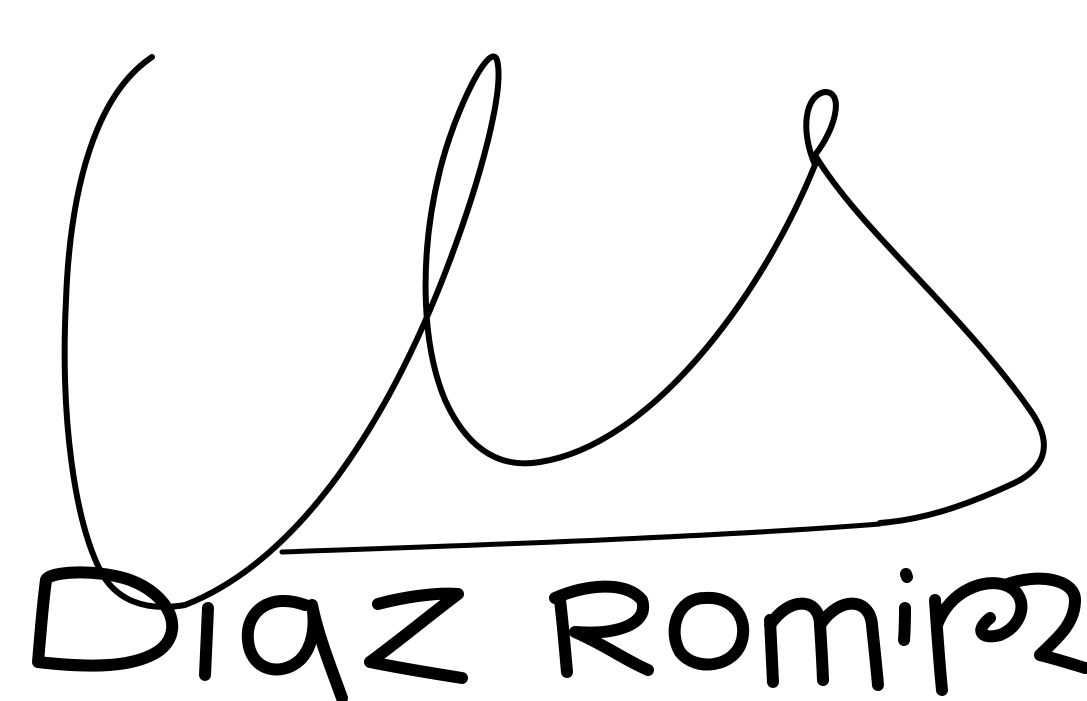  What do you see at coordinates (416, 635) in the screenshot?
I see `signature-letter-z` at bounding box center [416, 635].